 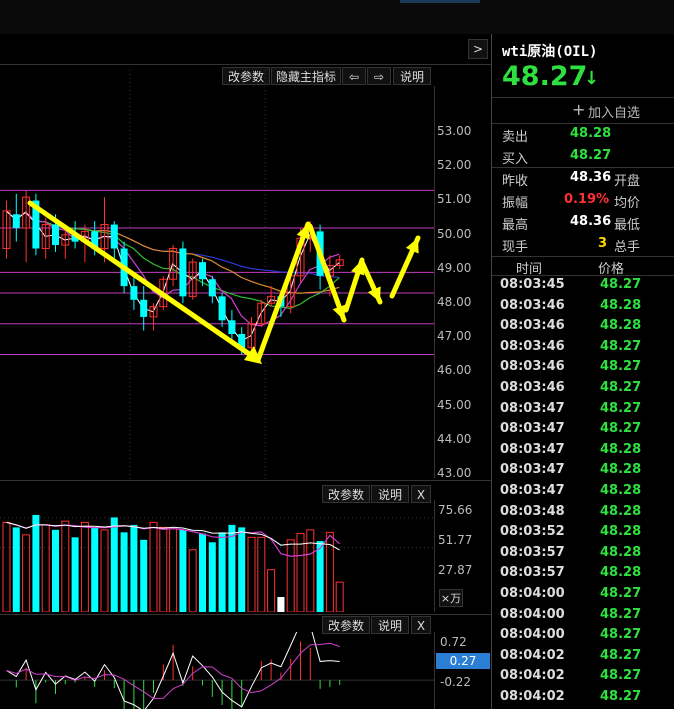 What do you see at coordinates (529, 269) in the screenshot?
I see `ticks-header-time: 时间` at bounding box center [529, 269].